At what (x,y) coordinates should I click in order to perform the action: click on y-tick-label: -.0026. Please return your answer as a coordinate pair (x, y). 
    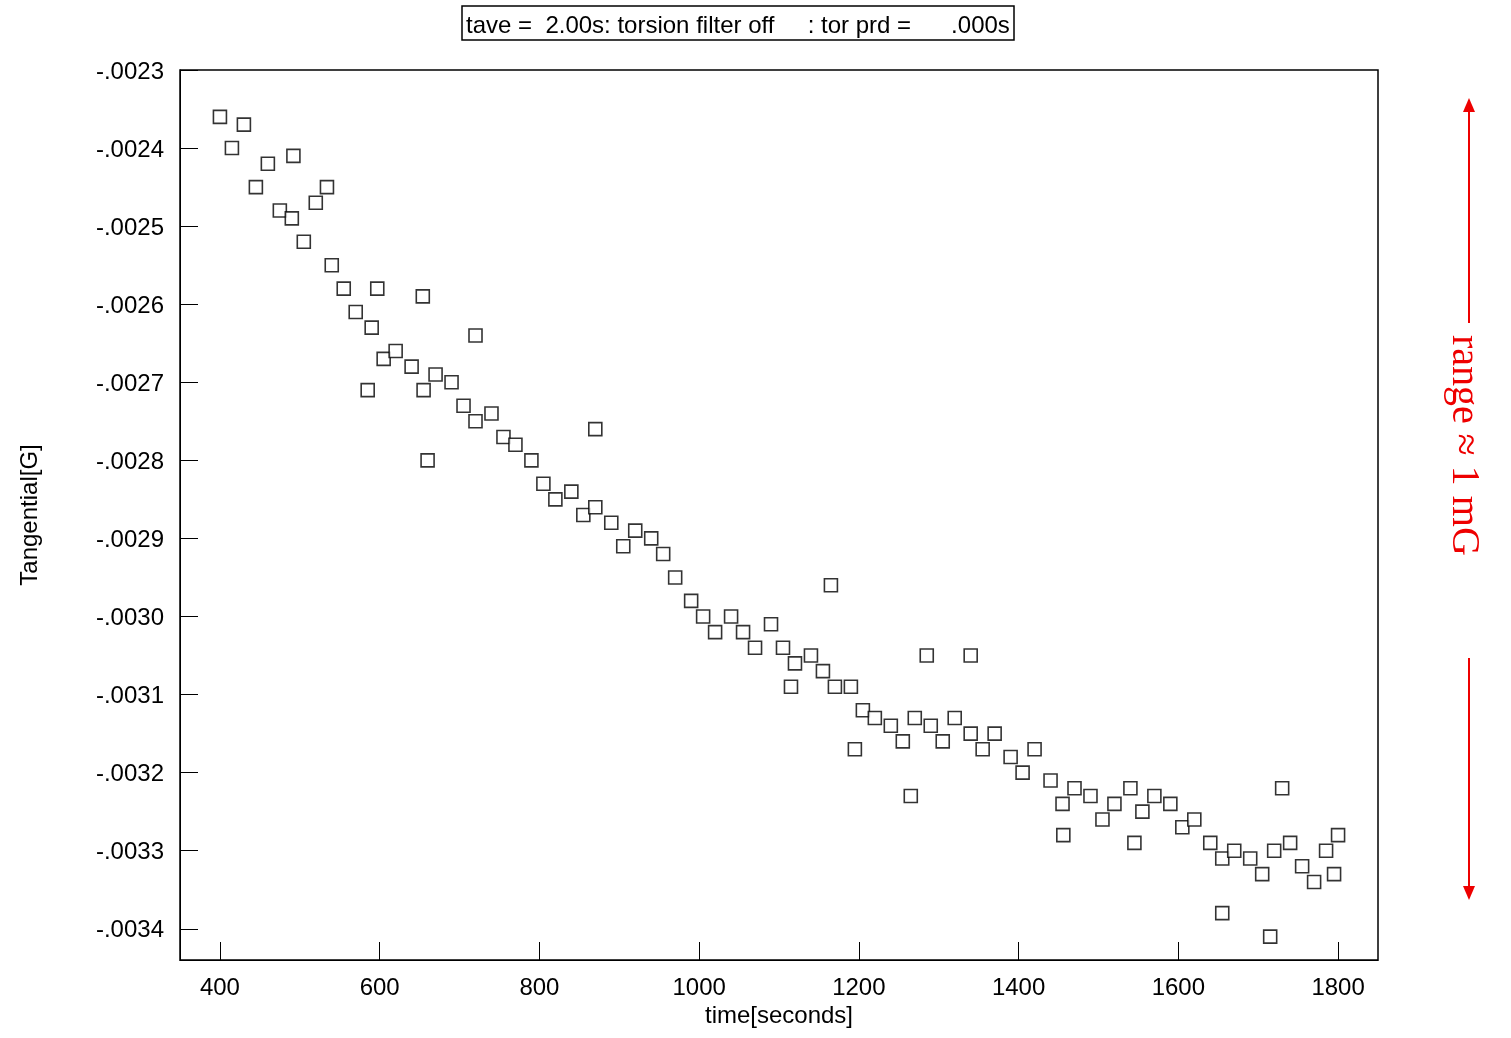
    Looking at the image, I should click on (129, 304).